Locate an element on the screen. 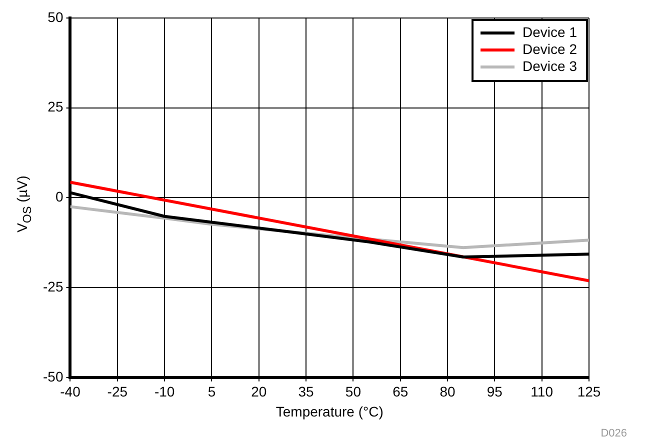 This screenshot has height=443, width=647. y-tick-label: -50 is located at coordinates (53, 376).